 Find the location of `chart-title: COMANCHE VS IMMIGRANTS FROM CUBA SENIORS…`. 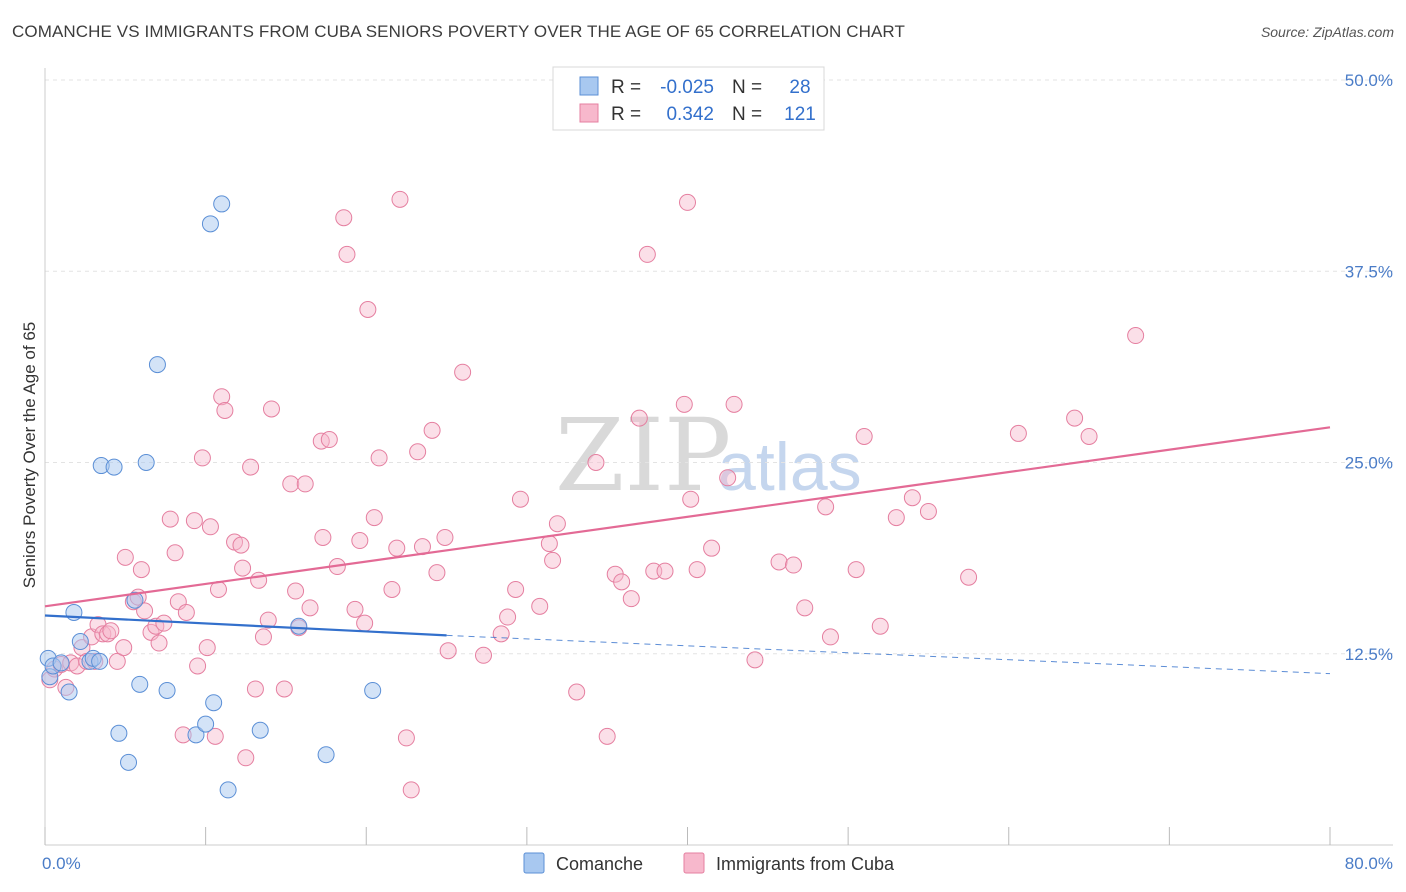

chart-title: COMANCHE VS IMMIGRANTS FROM CUBA SENIORS… is located at coordinates (458, 31).